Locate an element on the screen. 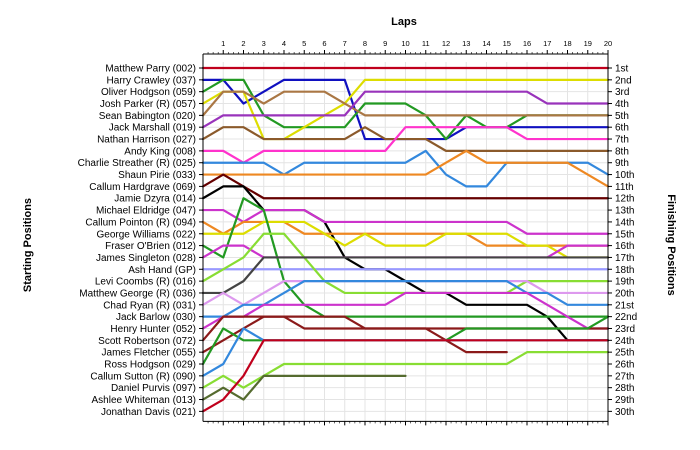  starting-label-1: Matthew Parry (002) is located at coordinates (150, 69).